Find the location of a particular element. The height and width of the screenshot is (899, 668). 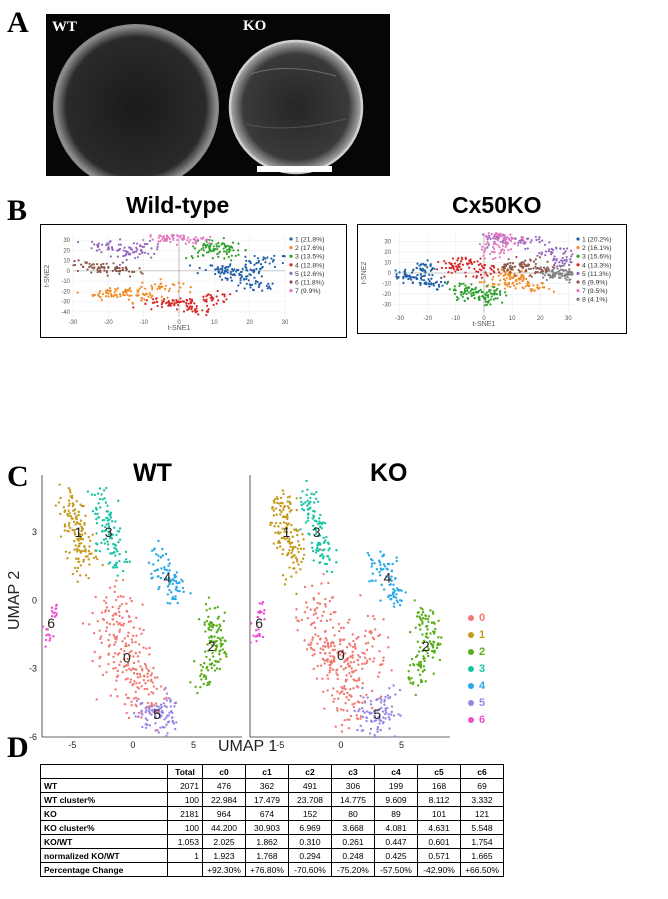

tsne-x-tick: -20 is located at coordinates (427, 319).